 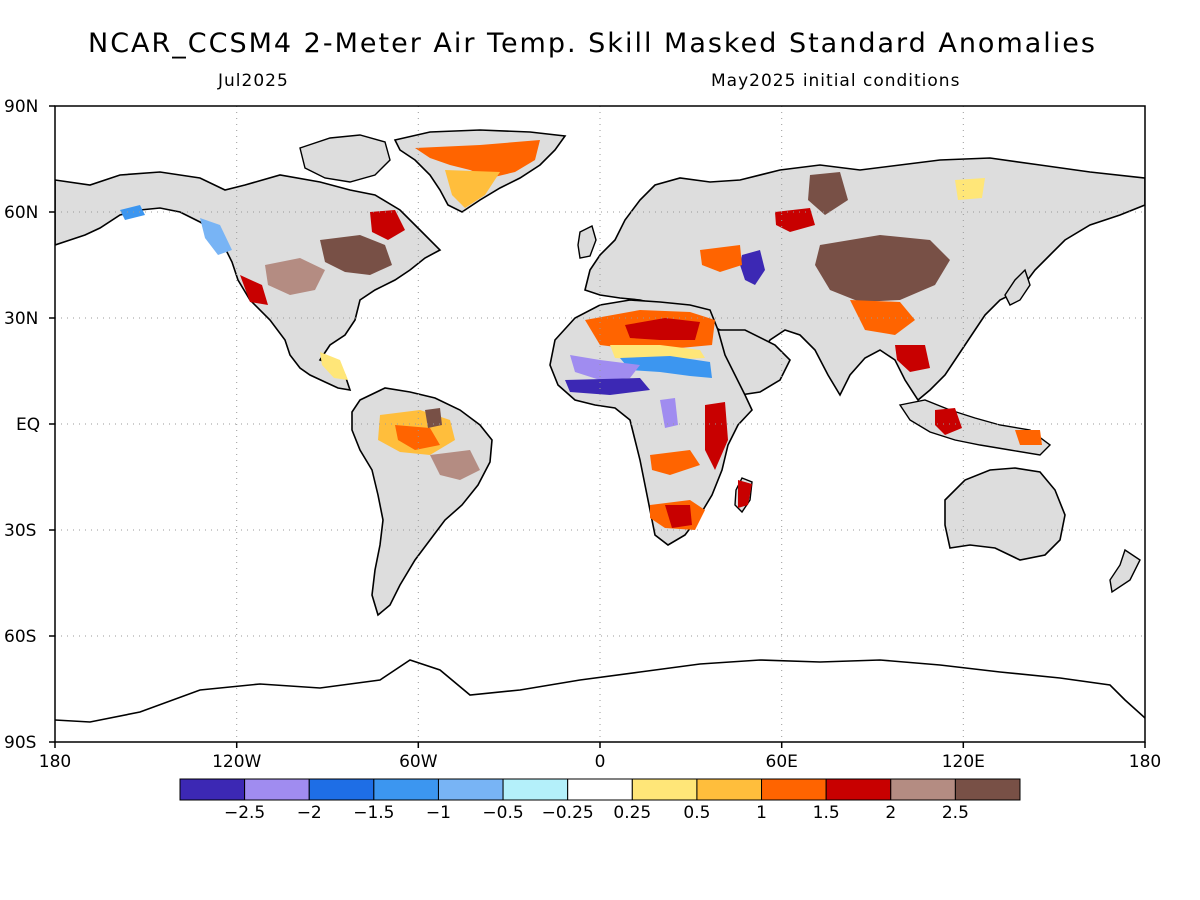 What do you see at coordinates (912, 358) in the screenshot?
I see `anomaly-seasia-red` at bounding box center [912, 358].